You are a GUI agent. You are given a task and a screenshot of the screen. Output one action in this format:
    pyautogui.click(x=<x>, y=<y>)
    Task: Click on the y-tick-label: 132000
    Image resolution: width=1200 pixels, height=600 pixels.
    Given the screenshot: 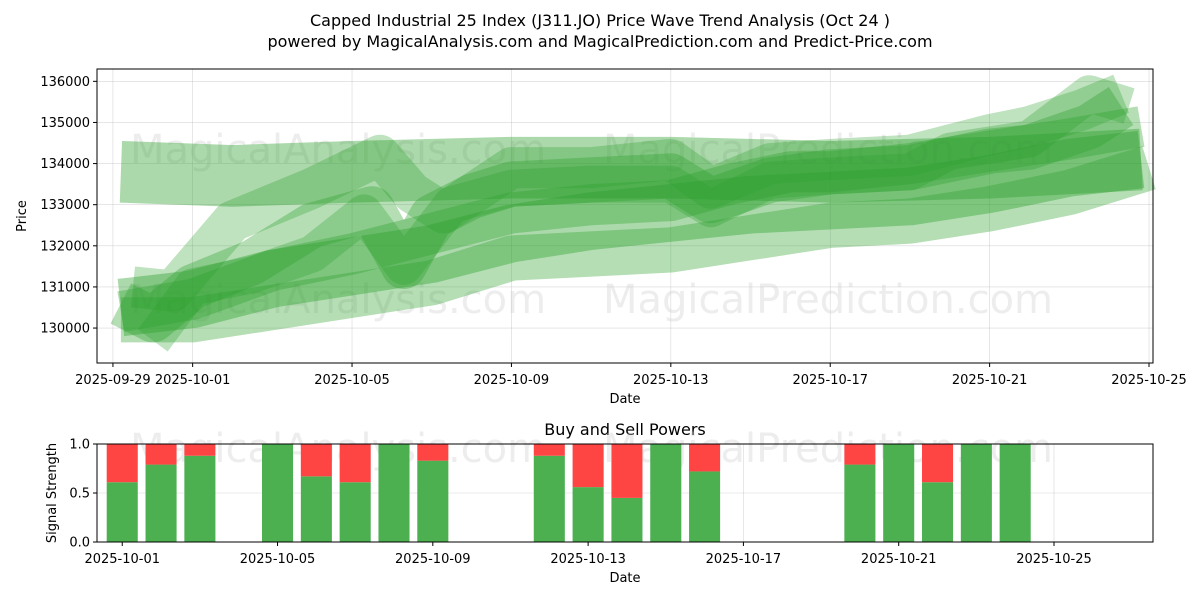 What is the action you would take?
    pyautogui.click(x=65, y=246)
    